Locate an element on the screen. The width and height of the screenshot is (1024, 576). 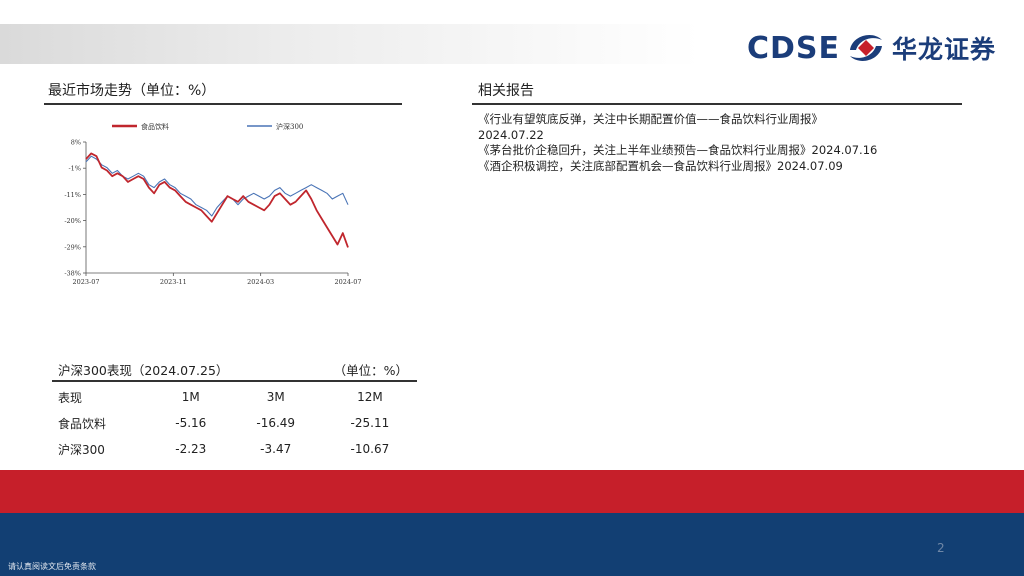
performance-title-rule is located at coordinates (234, 381).